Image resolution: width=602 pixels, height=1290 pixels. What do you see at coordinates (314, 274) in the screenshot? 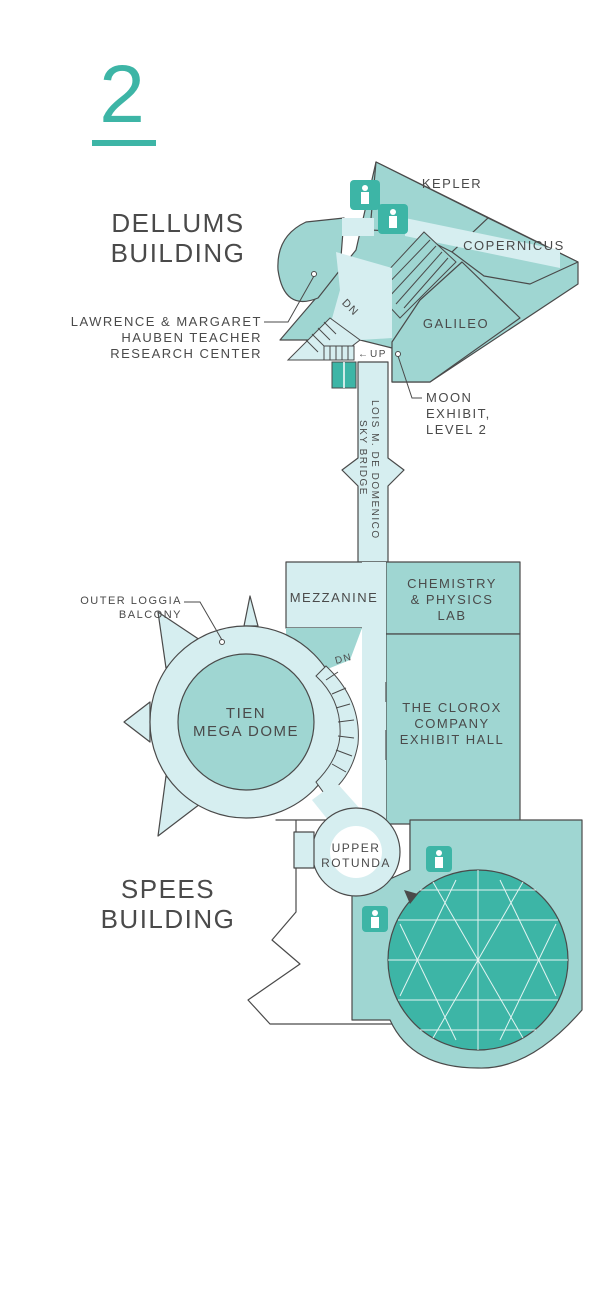
I see `hauben-dot` at bounding box center [314, 274].